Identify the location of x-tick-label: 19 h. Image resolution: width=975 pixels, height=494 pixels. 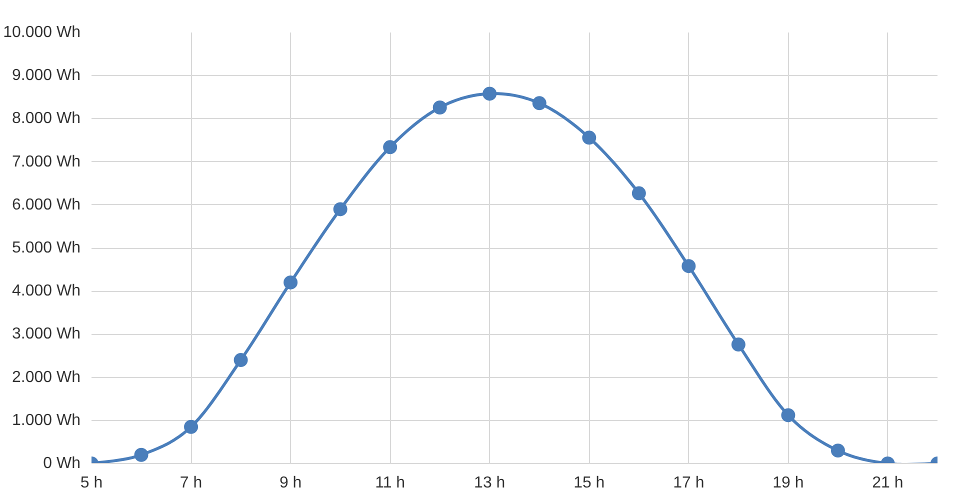
(788, 483).